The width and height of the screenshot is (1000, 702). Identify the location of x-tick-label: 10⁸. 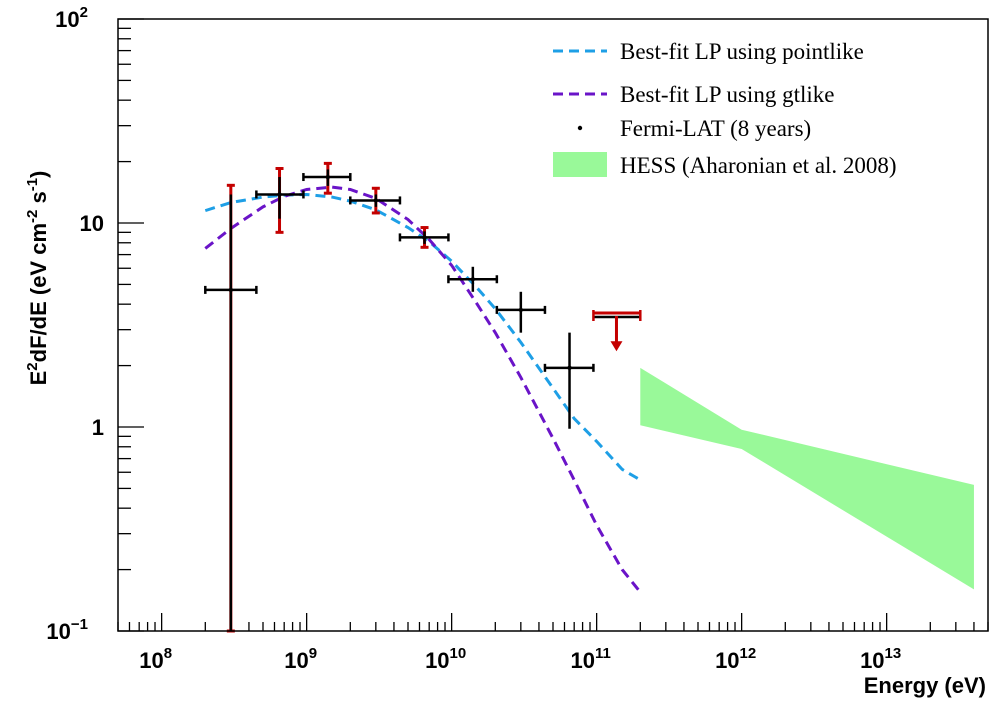
(155, 659).